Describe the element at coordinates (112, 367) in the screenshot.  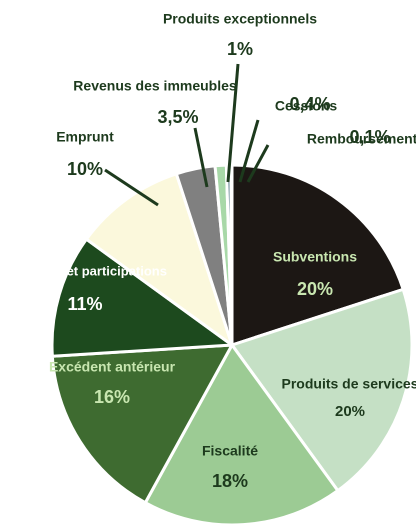
I see `slice-label: Excédent antérieur` at that location.